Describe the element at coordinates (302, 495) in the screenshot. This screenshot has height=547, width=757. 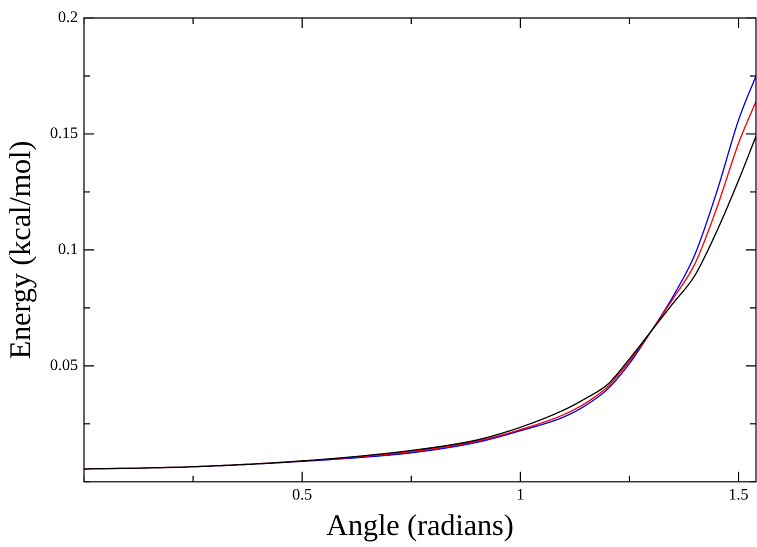
I see `x-tick-label: 0.5` at that location.